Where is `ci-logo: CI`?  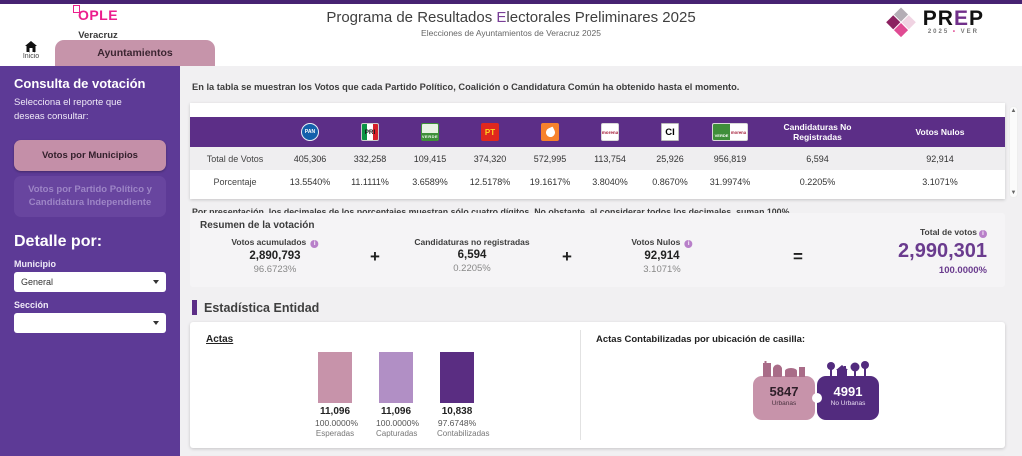
ci-logo: CI is located at coordinates (670, 132).